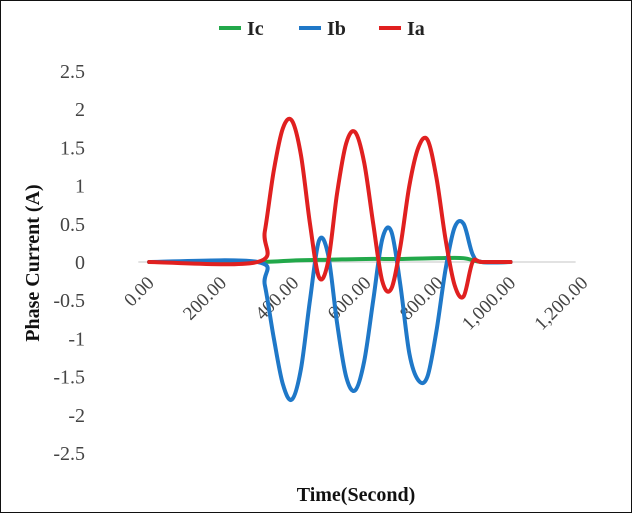 The width and height of the screenshot is (632, 513). What do you see at coordinates (76, 339) in the screenshot?
I see `y-tick-label: -1` at bounding box center [76, 339].